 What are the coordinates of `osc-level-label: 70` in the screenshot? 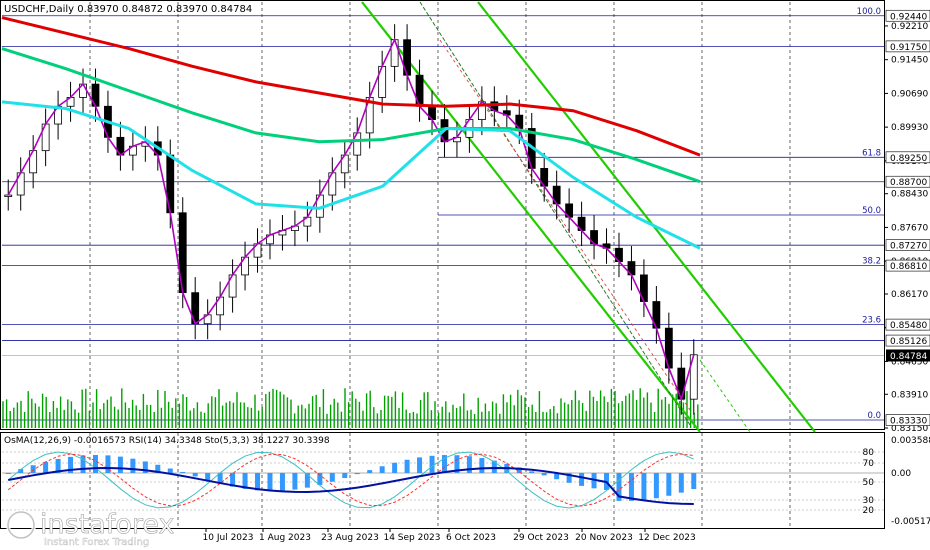 It's located at (869, 464).